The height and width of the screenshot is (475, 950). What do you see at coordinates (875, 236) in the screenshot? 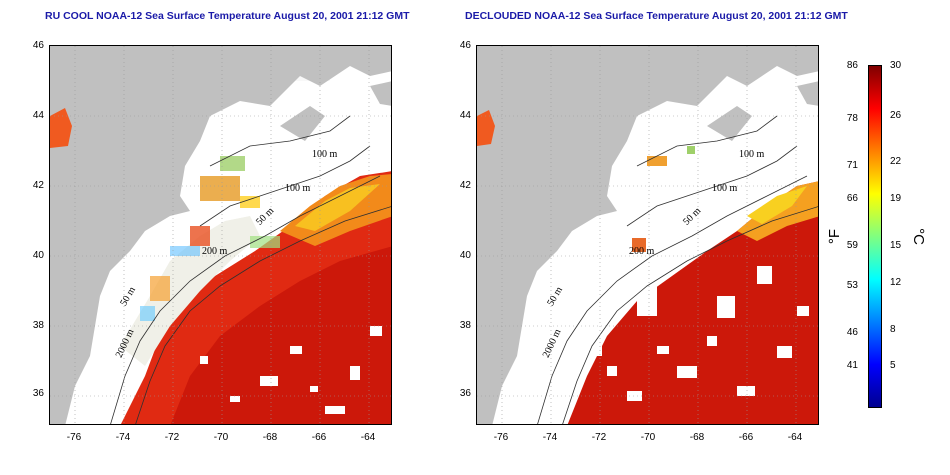
I see `sst-colorbar` at bounding box center [875, 236].